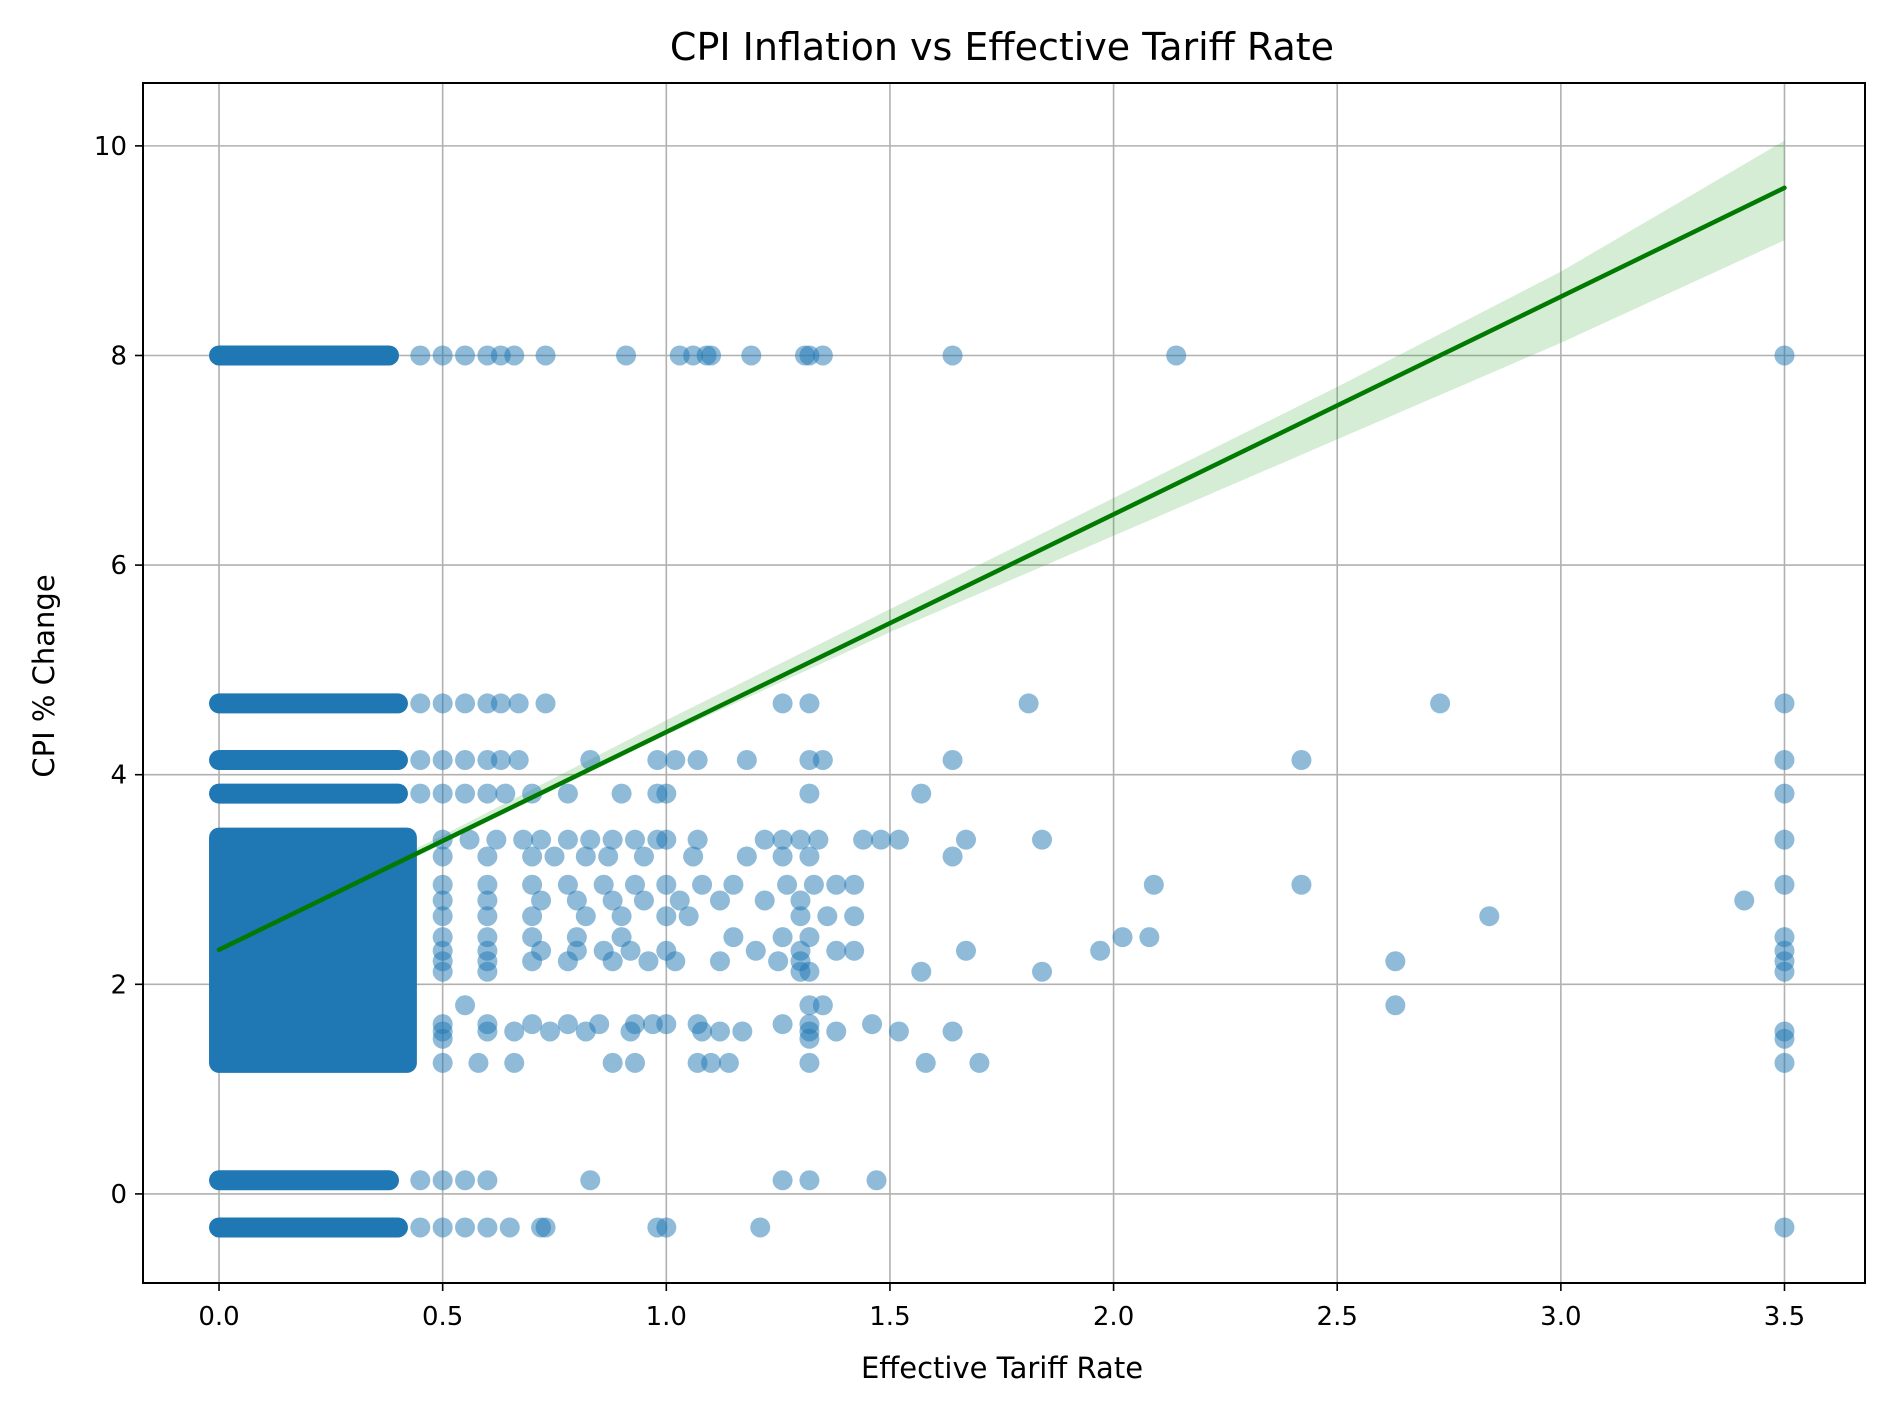 This screenshot has width=1890, height=1410. I want to click on dense-point-cluster, so click(313, 950).